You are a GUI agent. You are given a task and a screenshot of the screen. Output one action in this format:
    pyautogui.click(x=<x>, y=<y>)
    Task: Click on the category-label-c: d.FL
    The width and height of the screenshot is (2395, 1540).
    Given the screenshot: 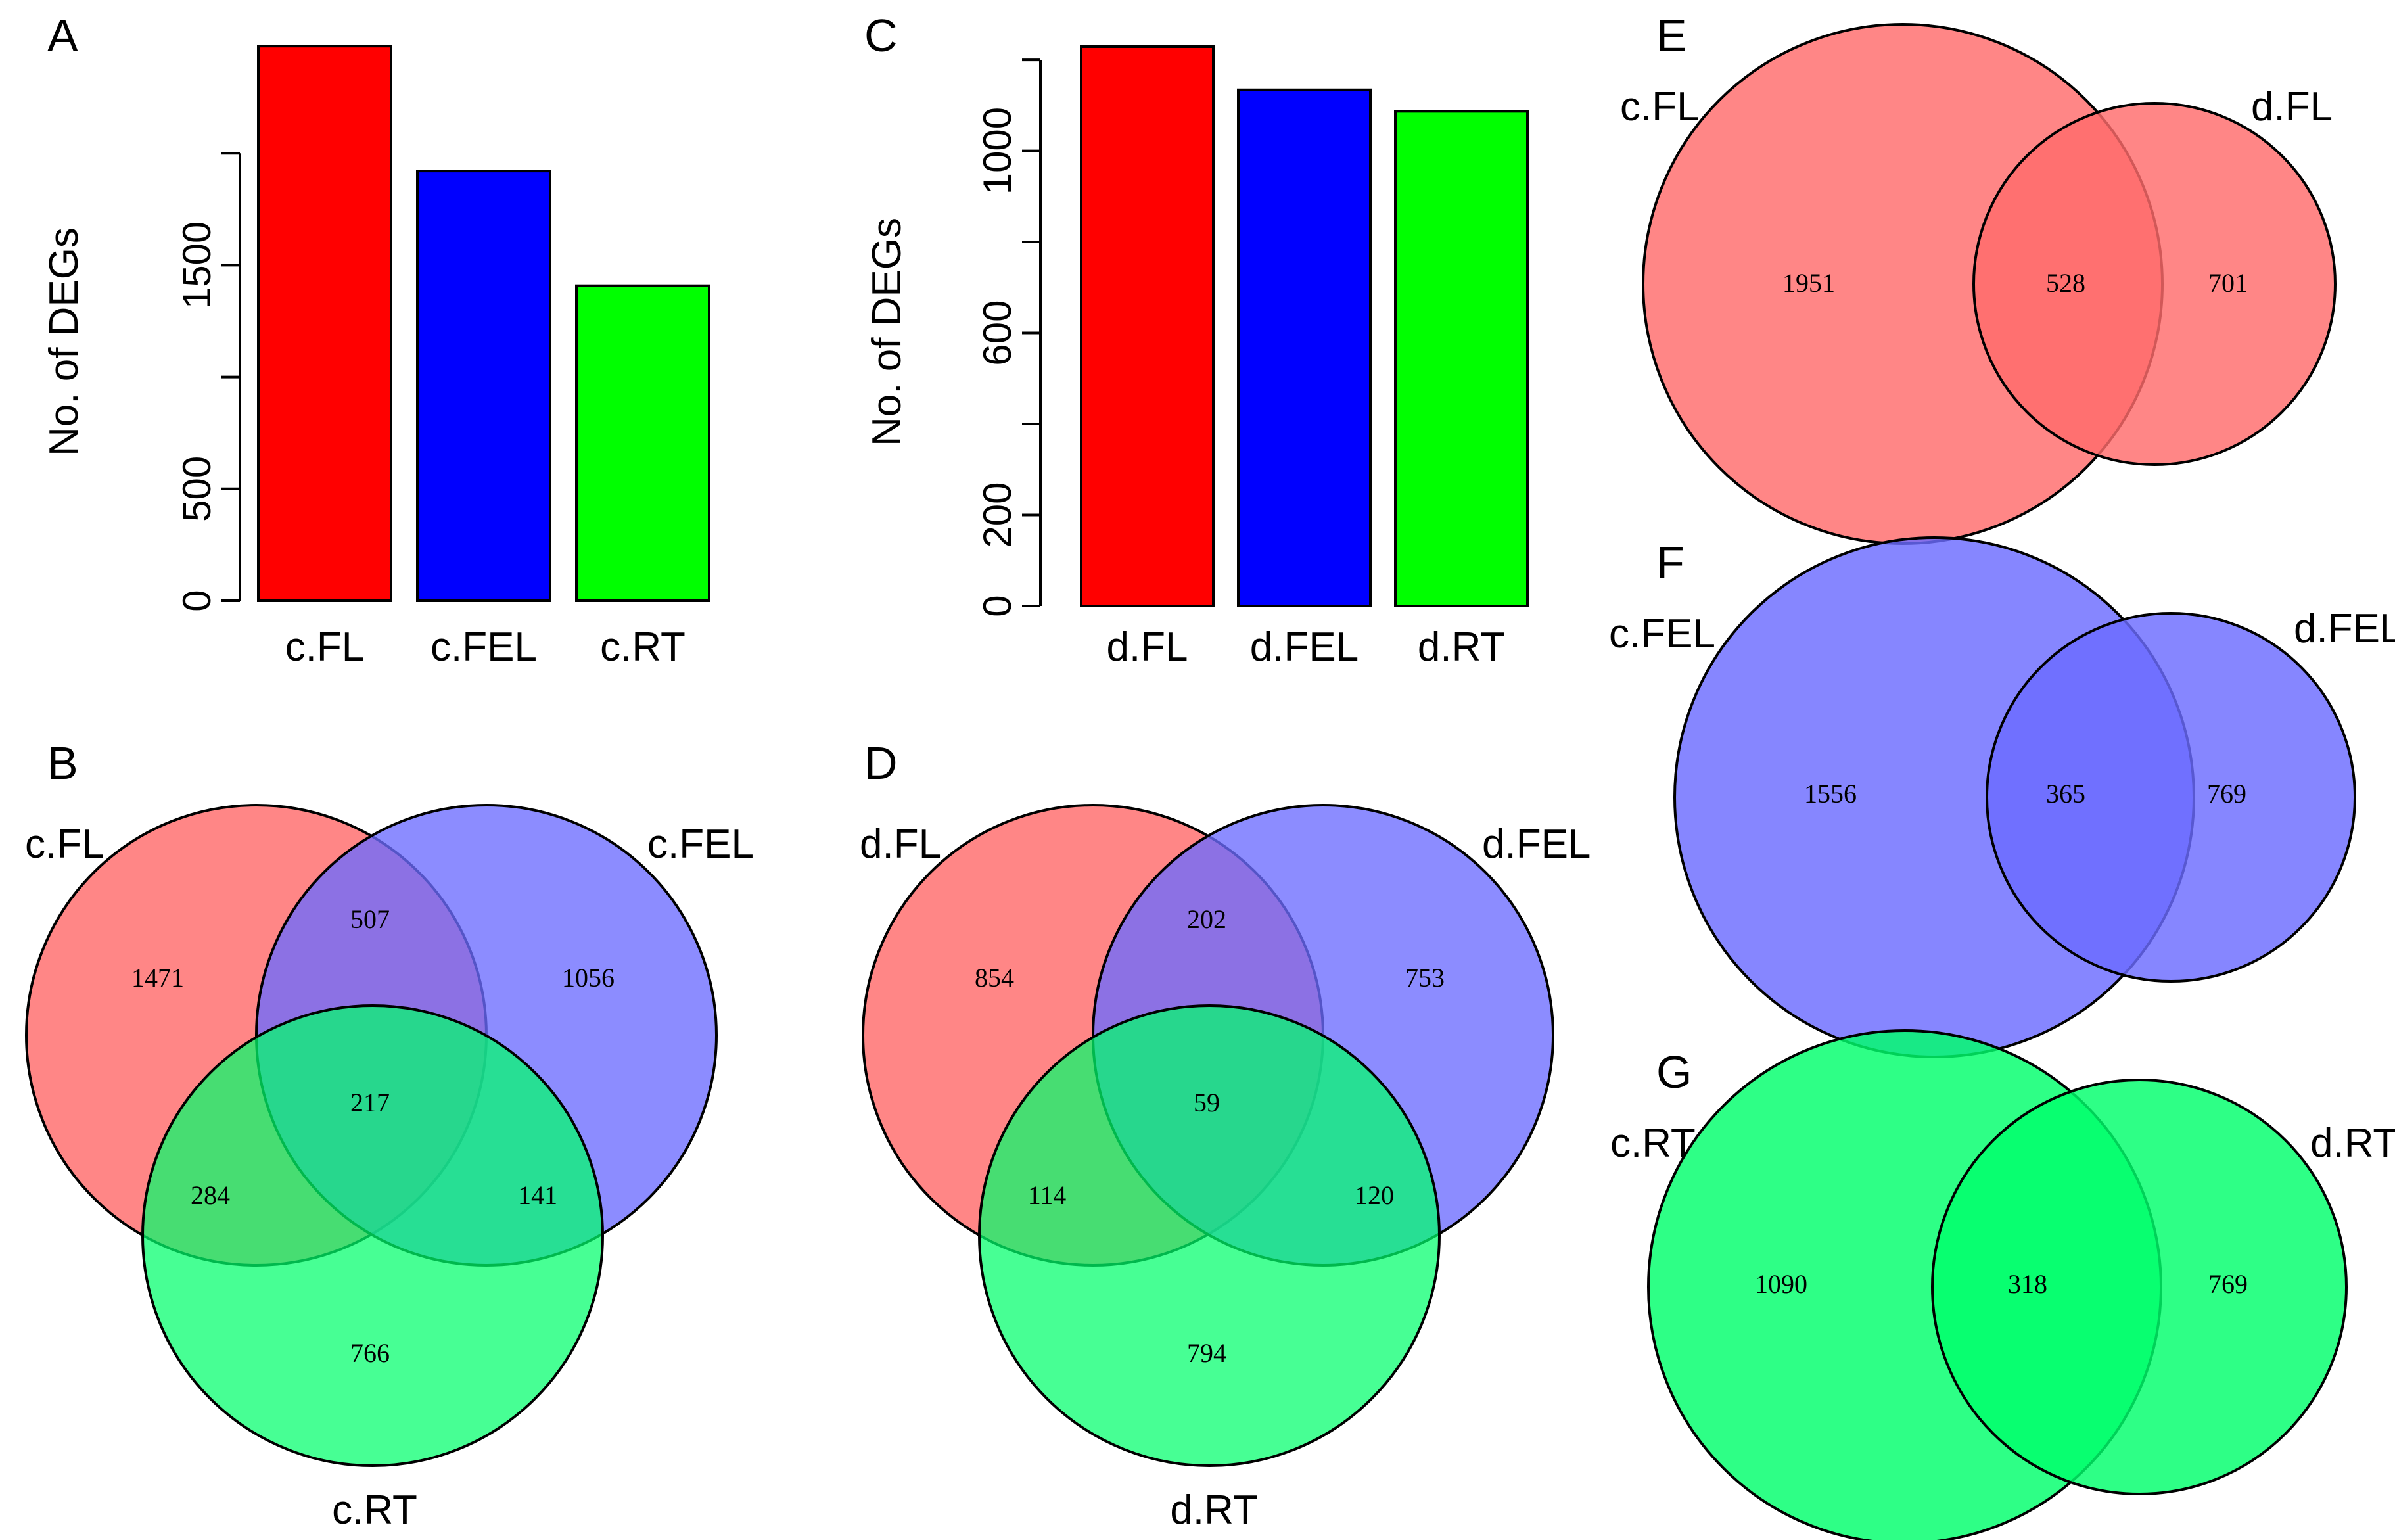 What is the action you would take?
    pyautogui.click(x=1147, y=647)
    